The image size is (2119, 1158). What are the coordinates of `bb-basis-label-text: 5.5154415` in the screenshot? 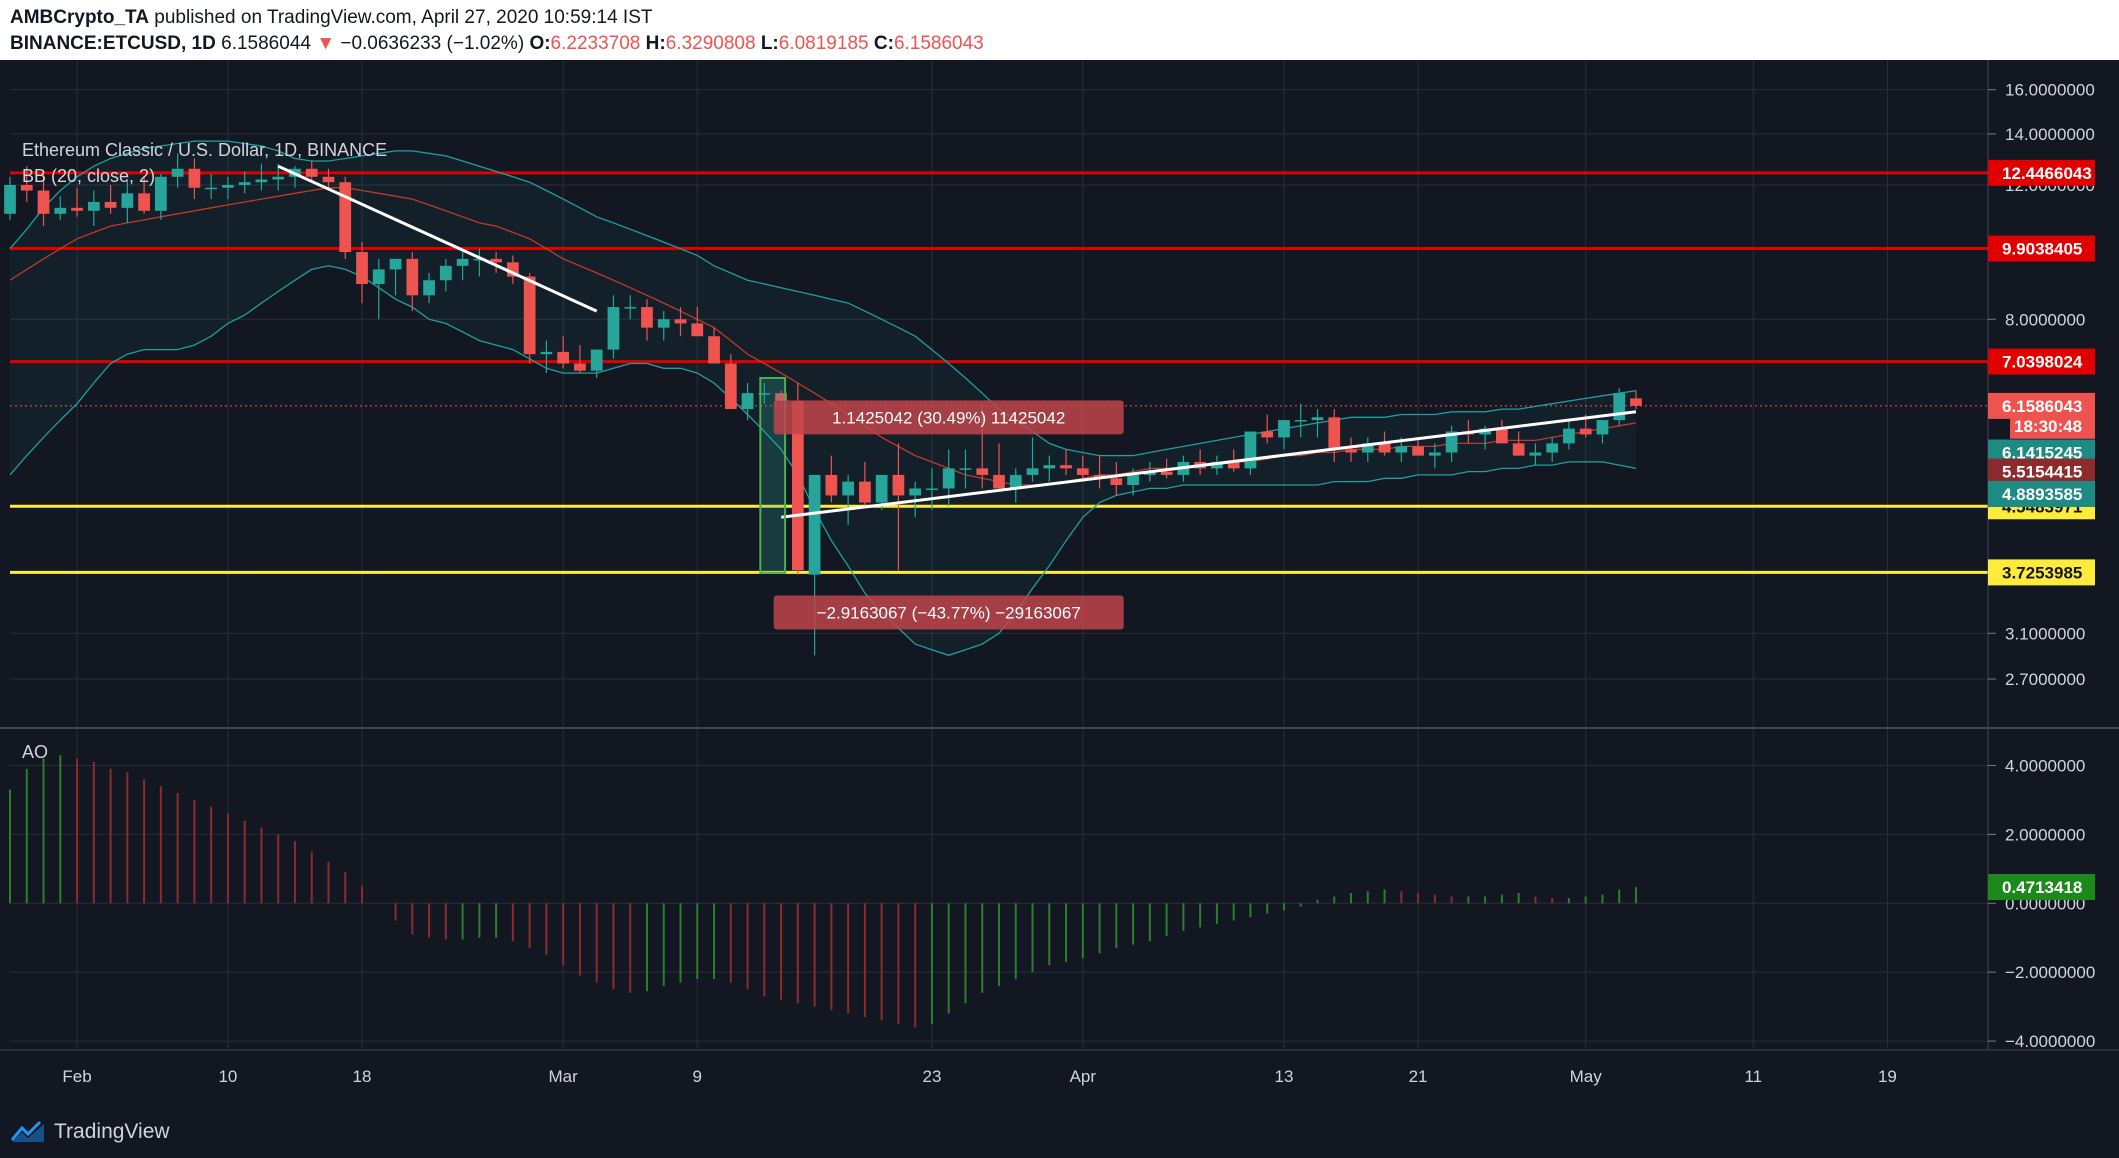 It's located at (2042, 472).